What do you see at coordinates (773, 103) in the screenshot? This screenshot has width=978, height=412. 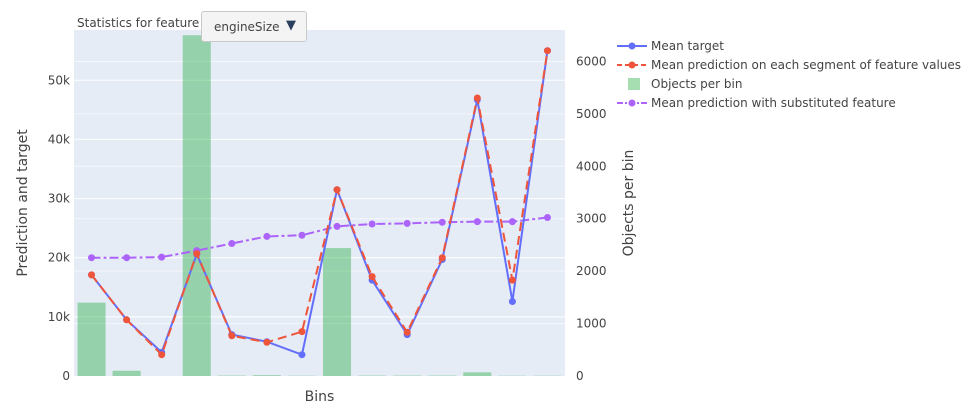 I see `legend-label: Mean prediction with substituted feature` at bounding box center [773, 103].